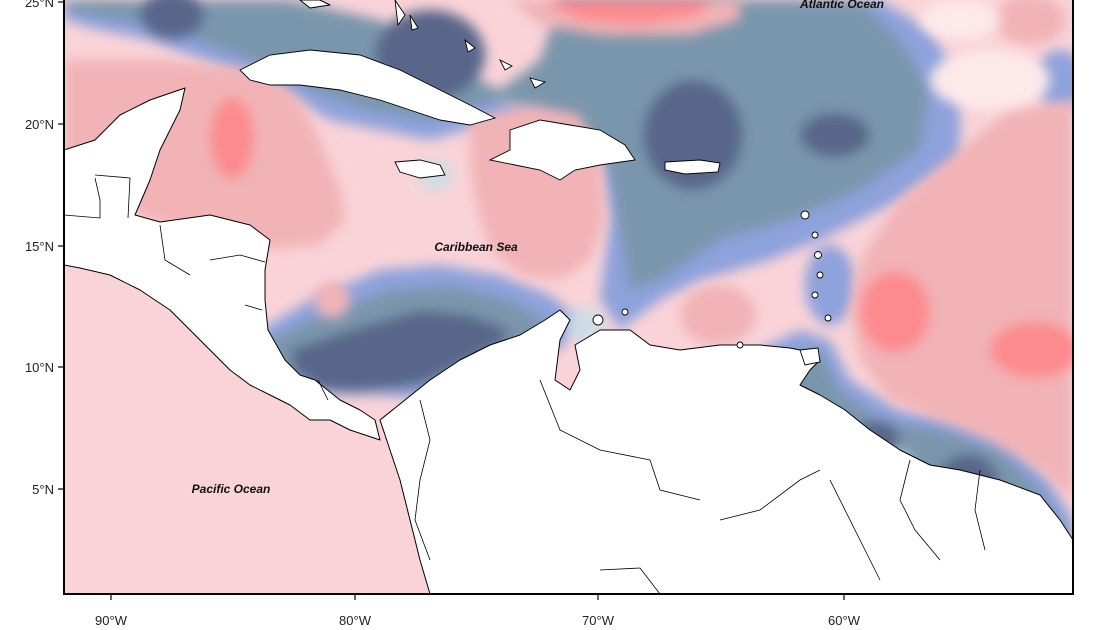 Image resolution: width=1100 pixels, height=630 pixels. I want to click on puerto-rico-island, so click(692, 167).